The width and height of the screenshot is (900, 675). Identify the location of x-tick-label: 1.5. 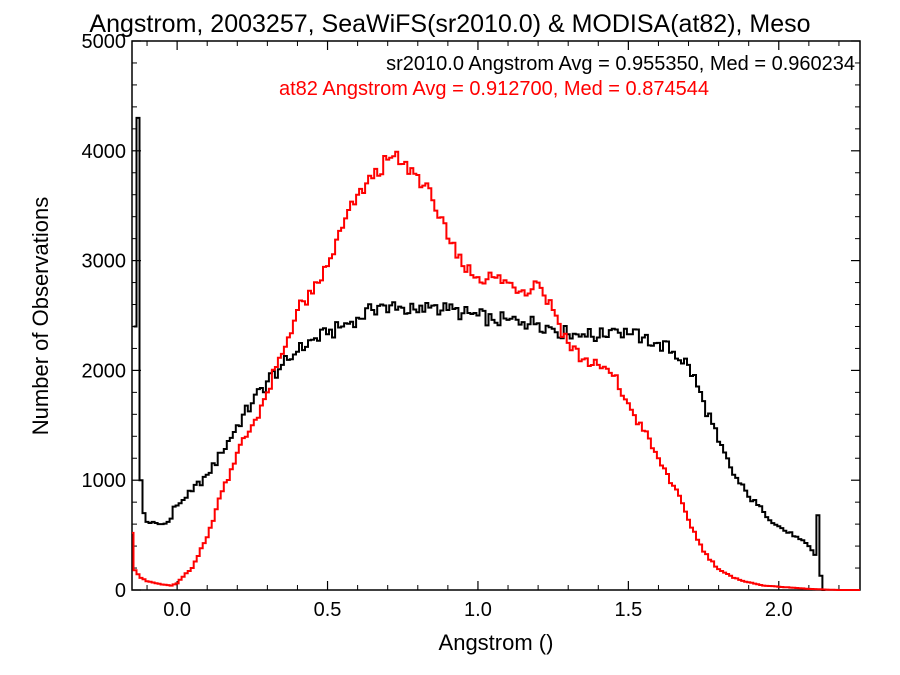
(628, 610).